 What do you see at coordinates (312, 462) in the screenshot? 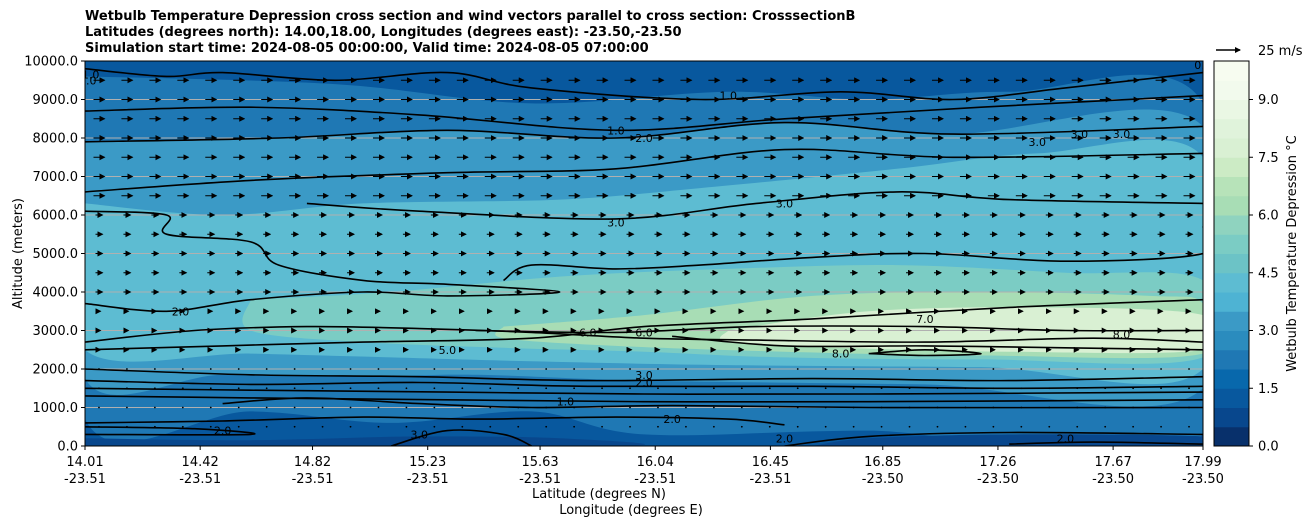
I see `x-tick-lat-label: 14.82` at bounding box center [312, 462].